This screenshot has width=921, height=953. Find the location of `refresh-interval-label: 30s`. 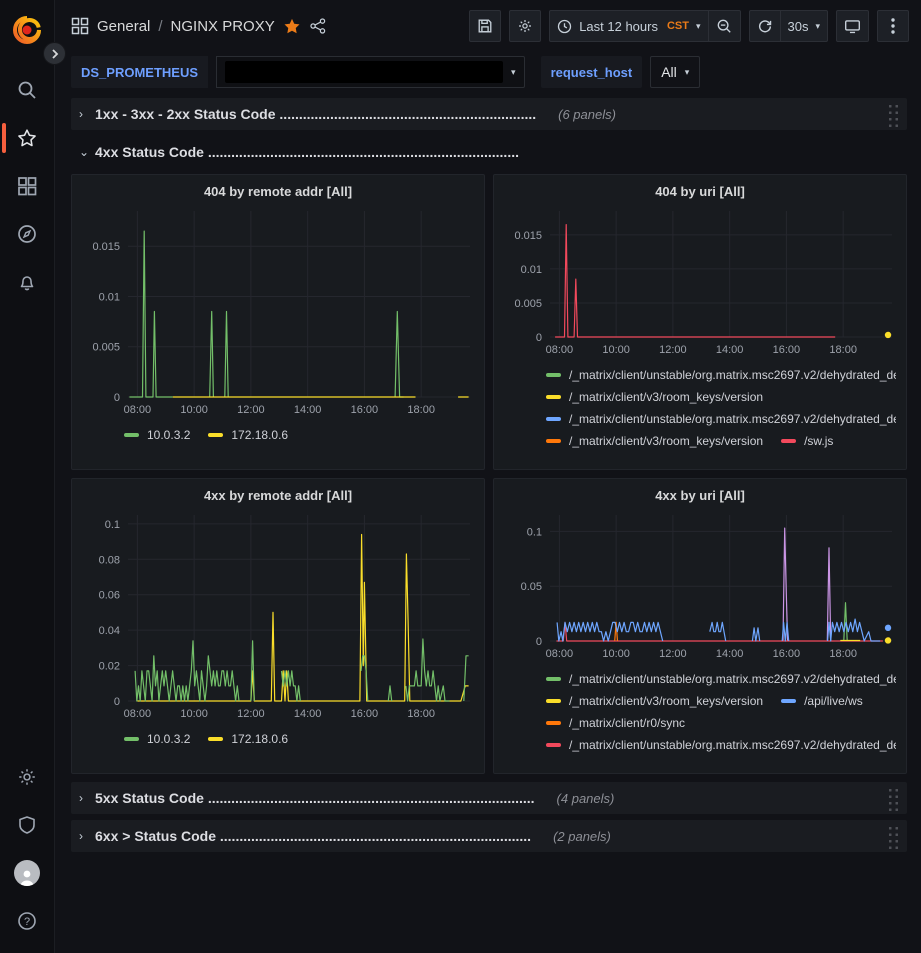

refresh-interval-label: 30s is located at coordinates (798, 26).